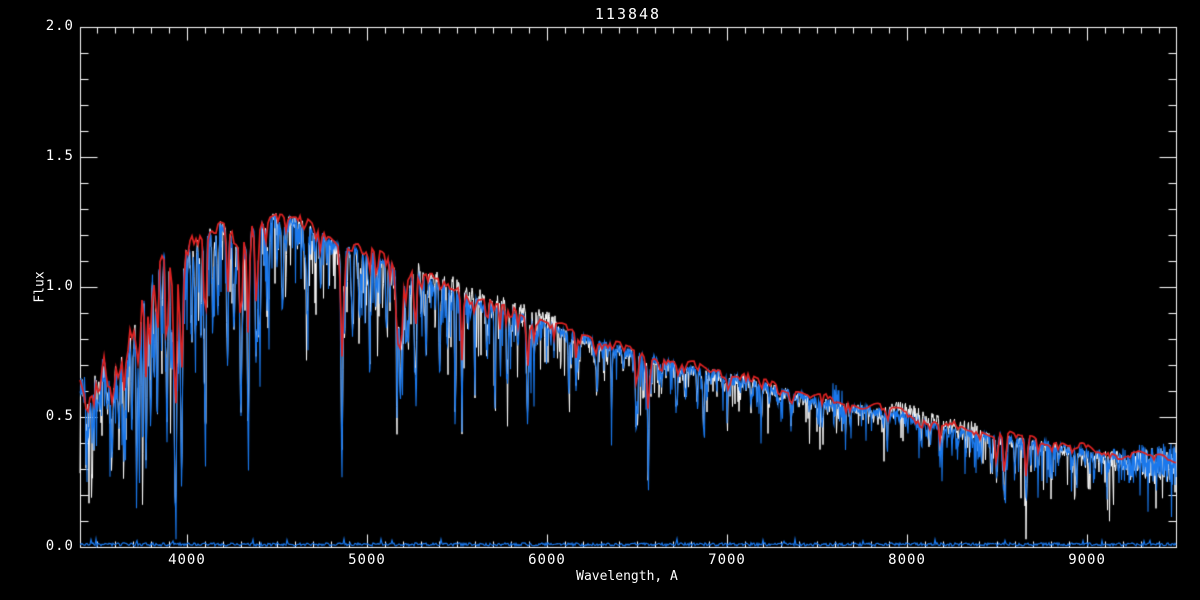 Image resolution: width=1200 pixels, height=600 pixels. Describe the element at coordinates (627, 576) in the screenshot. I see `x-axis-label: Wavelength, A` at that location.